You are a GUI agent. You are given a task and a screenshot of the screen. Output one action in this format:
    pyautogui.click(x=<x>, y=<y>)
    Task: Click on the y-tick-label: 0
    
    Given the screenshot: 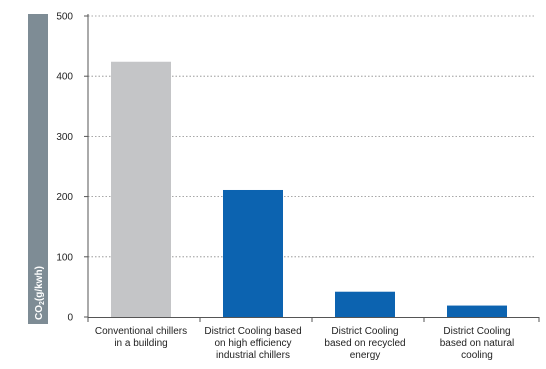 What is the action you would take?
    pyautogui.click(x=70, y=318)
    